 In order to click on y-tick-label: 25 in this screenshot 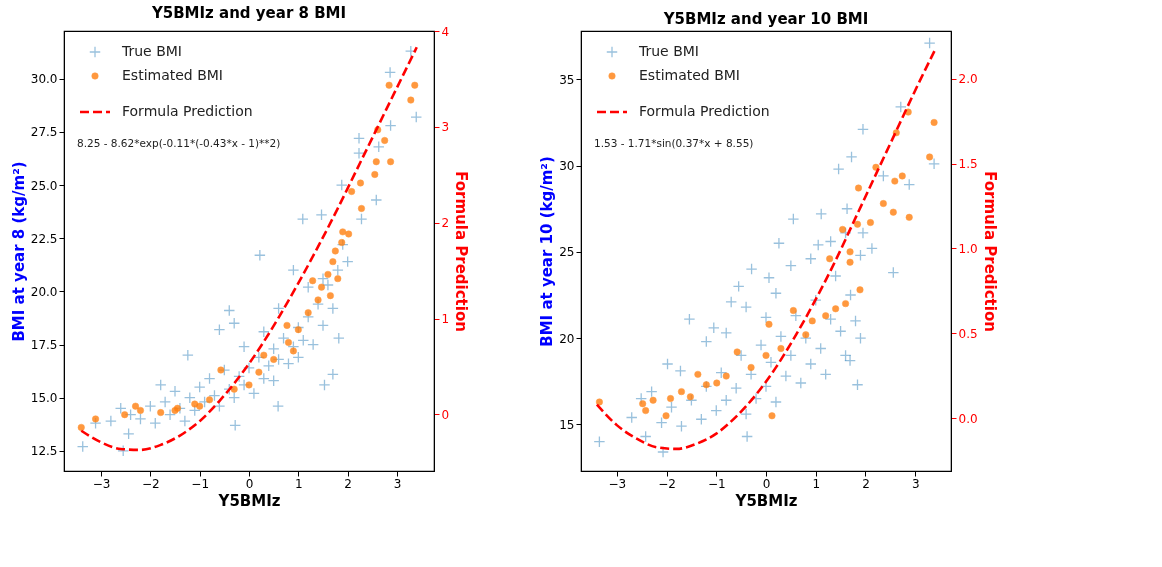, I will do `click(567, 252)`.